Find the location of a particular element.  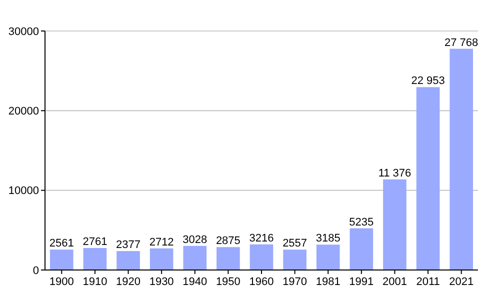

data-label: 11 376 is located at coordinates (395, 173).